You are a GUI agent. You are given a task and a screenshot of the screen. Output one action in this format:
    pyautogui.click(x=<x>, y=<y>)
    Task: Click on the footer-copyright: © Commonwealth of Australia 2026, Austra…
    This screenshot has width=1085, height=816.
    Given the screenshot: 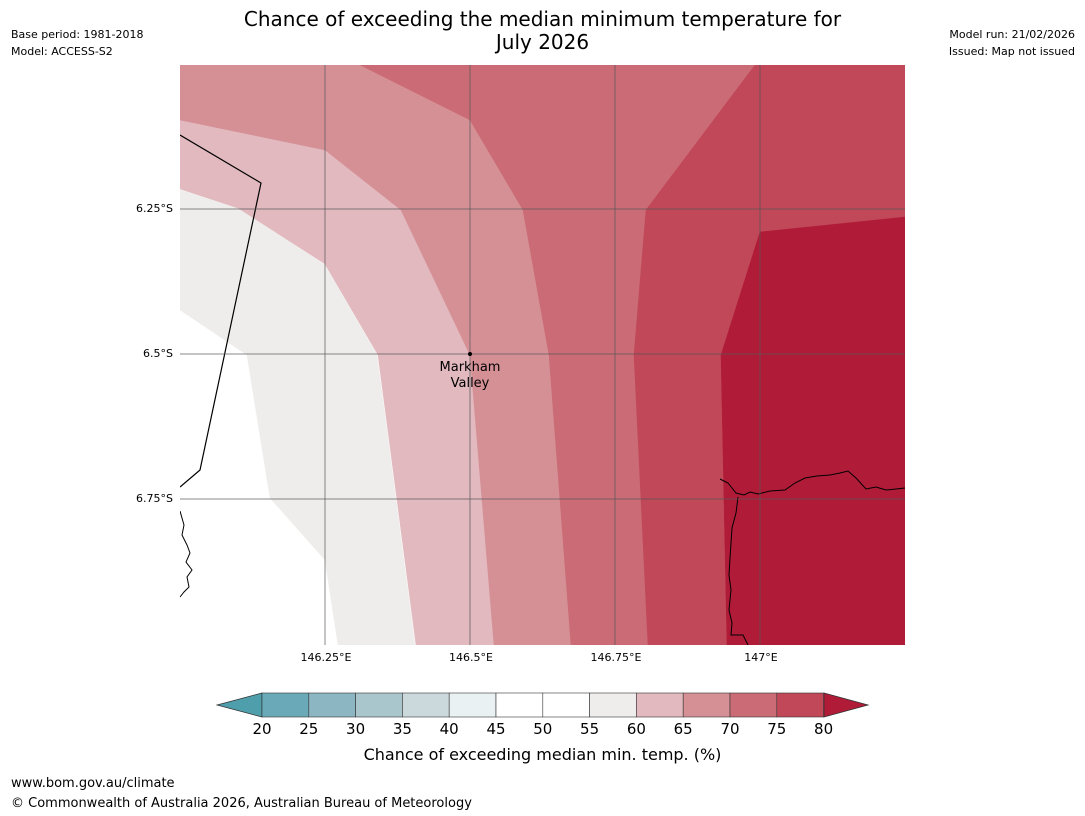 What is the action you would take?
    pyautogui.click(x=241, y=803)
    